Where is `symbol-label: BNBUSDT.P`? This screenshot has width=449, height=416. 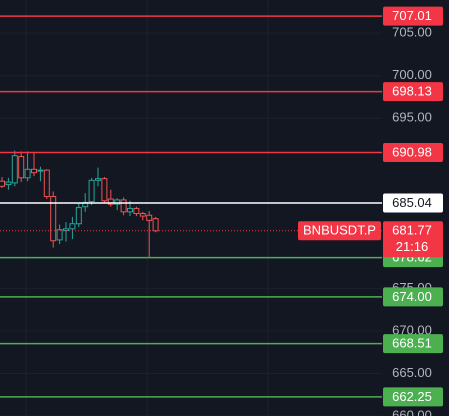 symbol-label: BNBUSDT.P is located at coordinates (339, 230).